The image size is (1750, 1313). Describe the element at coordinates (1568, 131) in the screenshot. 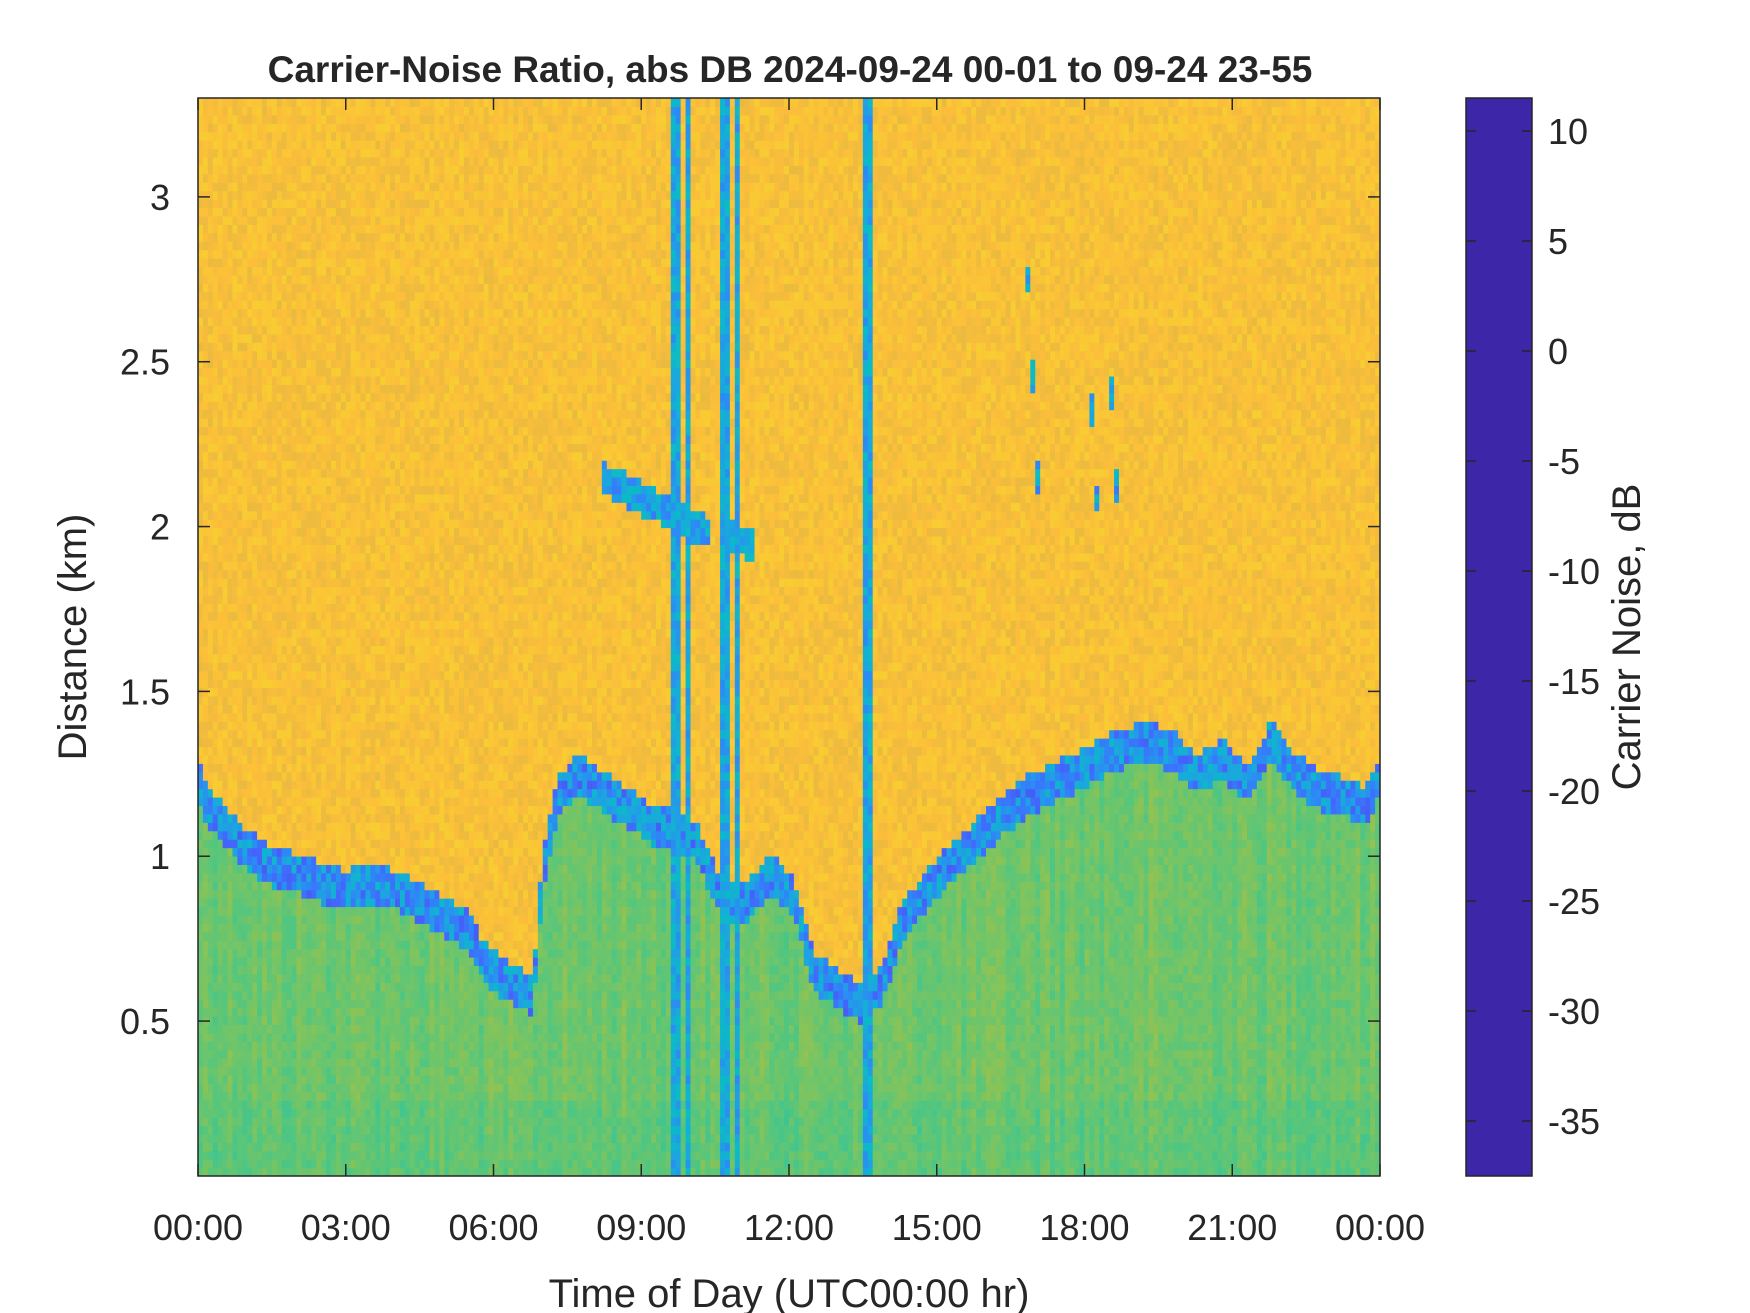

I see `colorbar-tick-label: 10` at that location.